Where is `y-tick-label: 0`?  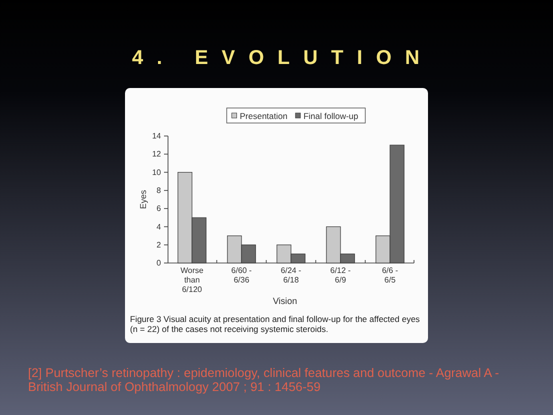
y-tick-label: 0 is located at coordinates (159, 263).